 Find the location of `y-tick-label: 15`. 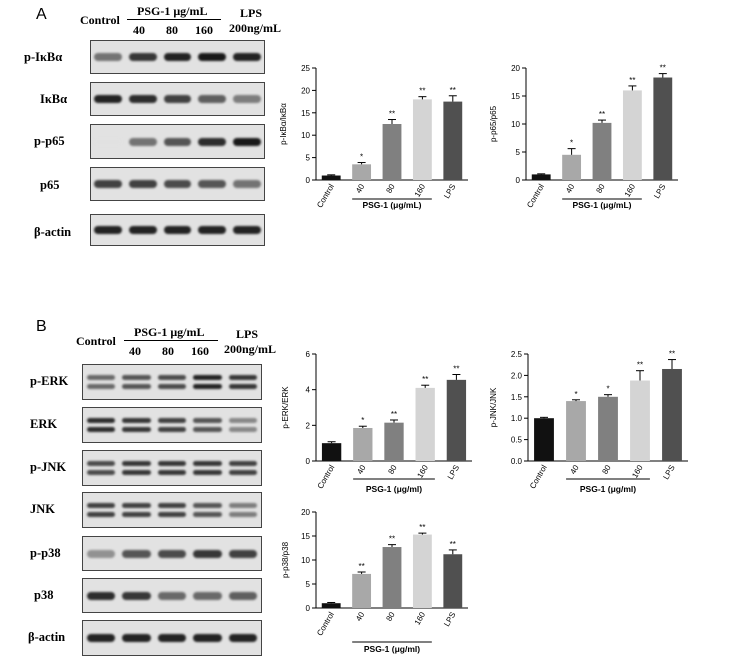

y-tick-label: 15 is located at coordinates (515, 96).